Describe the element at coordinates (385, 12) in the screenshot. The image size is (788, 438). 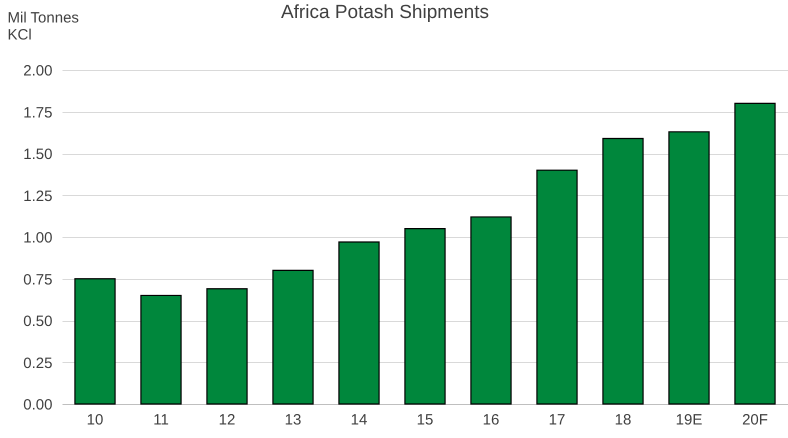
I see `chart-title: Africa Potash Shipments` at that location.